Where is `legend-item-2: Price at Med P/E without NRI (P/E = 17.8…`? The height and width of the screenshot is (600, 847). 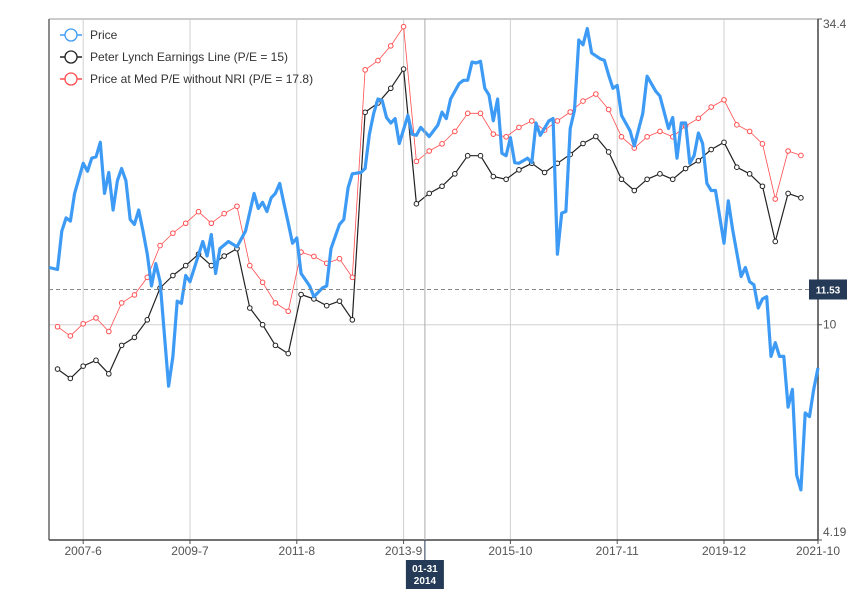 legend-item-2: Price at Med P/E without NRI (P/E = 17.8… is located at coordinates (186, 79).